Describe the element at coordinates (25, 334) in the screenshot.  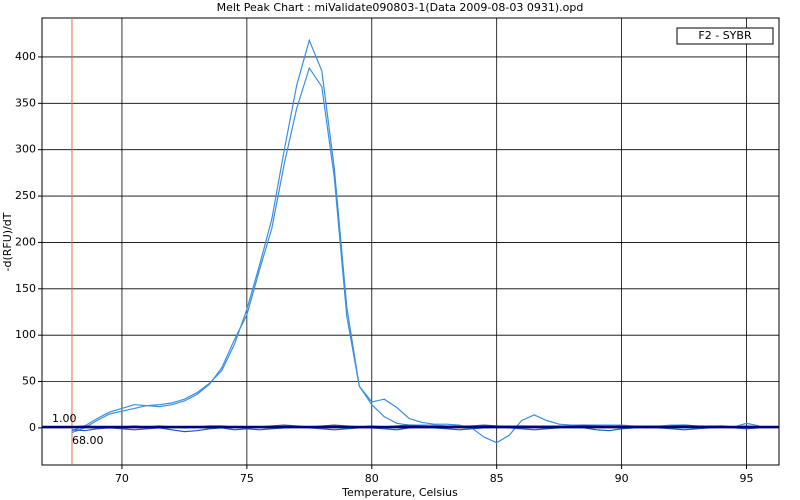
I see `y-tick-label: 100` at that location.